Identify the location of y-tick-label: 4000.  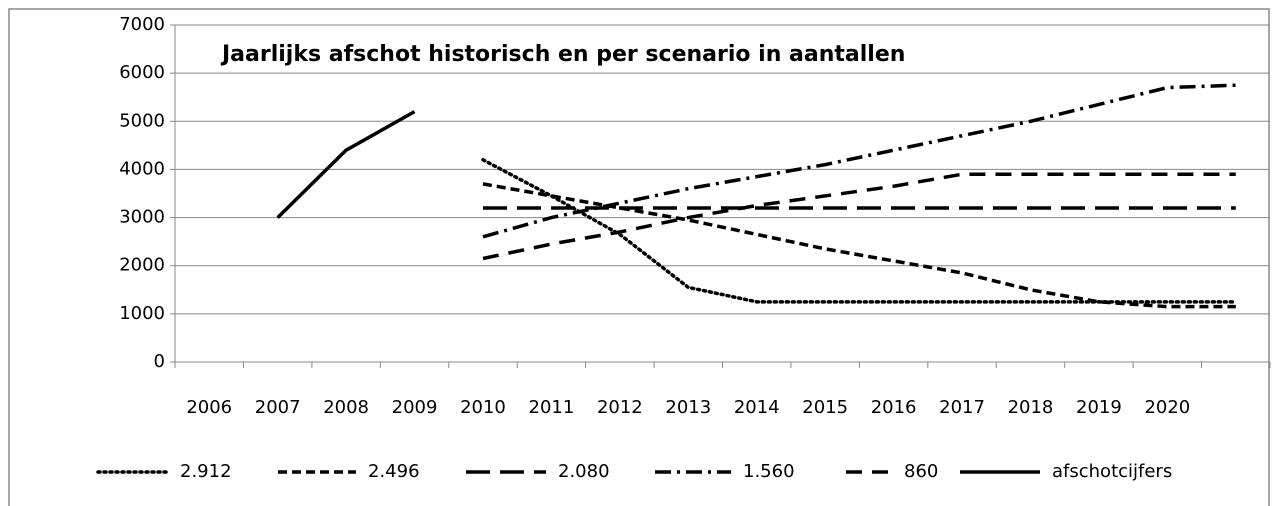
(142, 168).